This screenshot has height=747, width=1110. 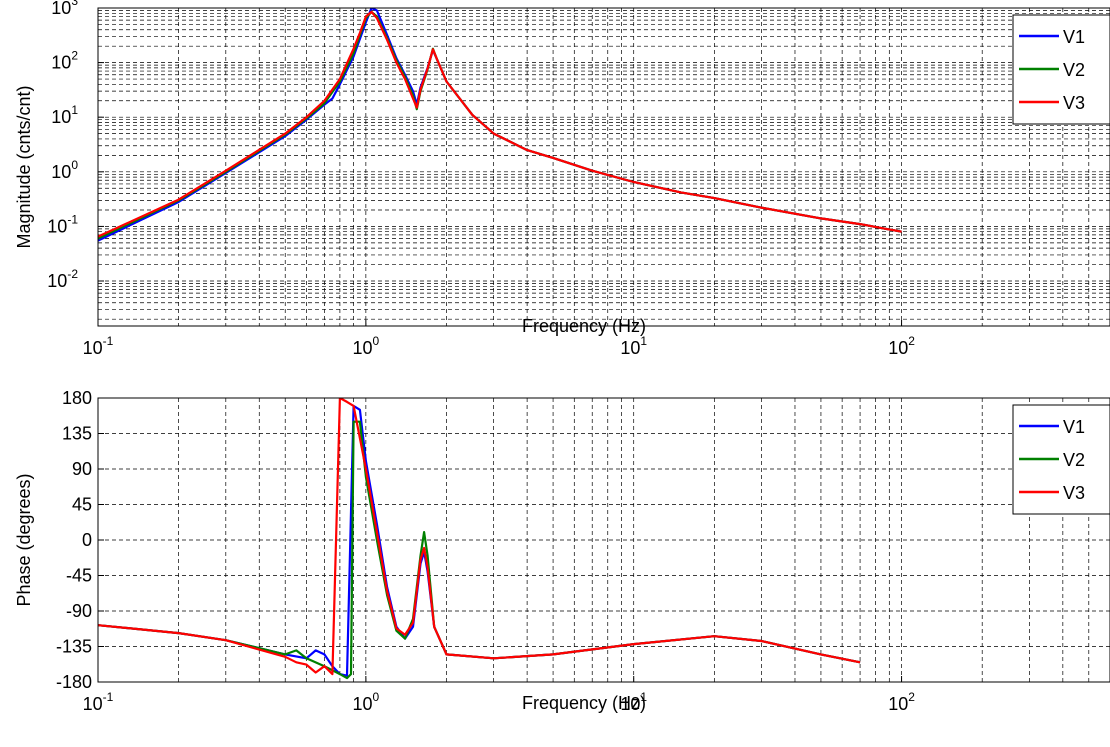 What do you see at coordinates (87, 540) in the screenshot?
I see `y-tick-label: 0` at bounding box center [87, 540].